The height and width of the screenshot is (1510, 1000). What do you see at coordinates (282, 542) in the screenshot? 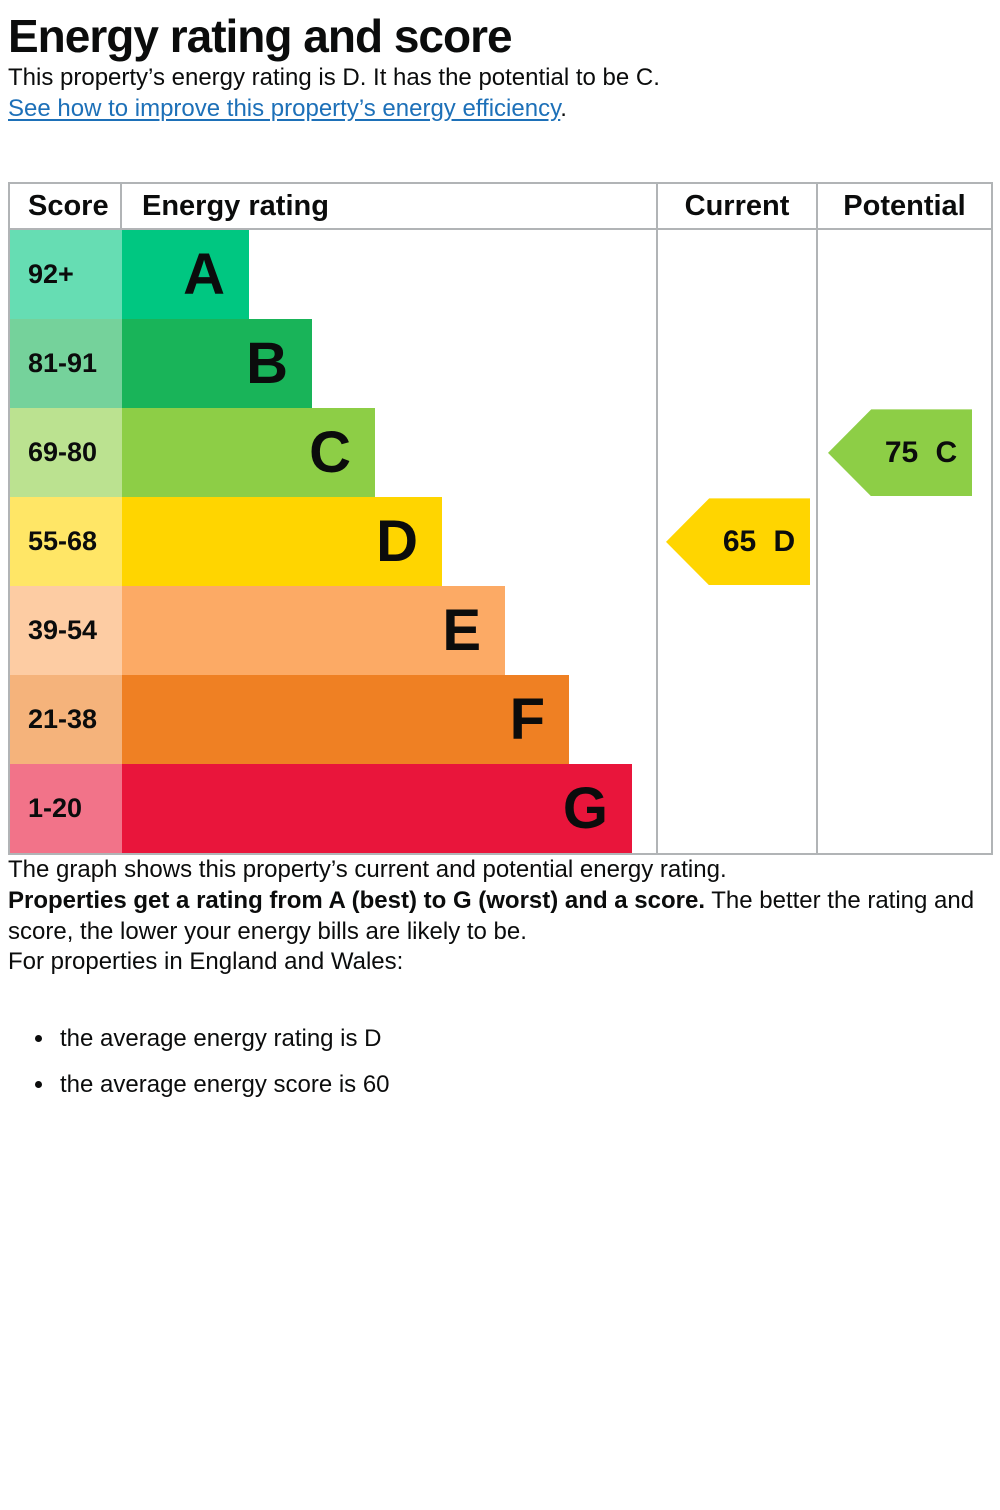
I see `band-bar-d: D` at bounding box center [282, 542].